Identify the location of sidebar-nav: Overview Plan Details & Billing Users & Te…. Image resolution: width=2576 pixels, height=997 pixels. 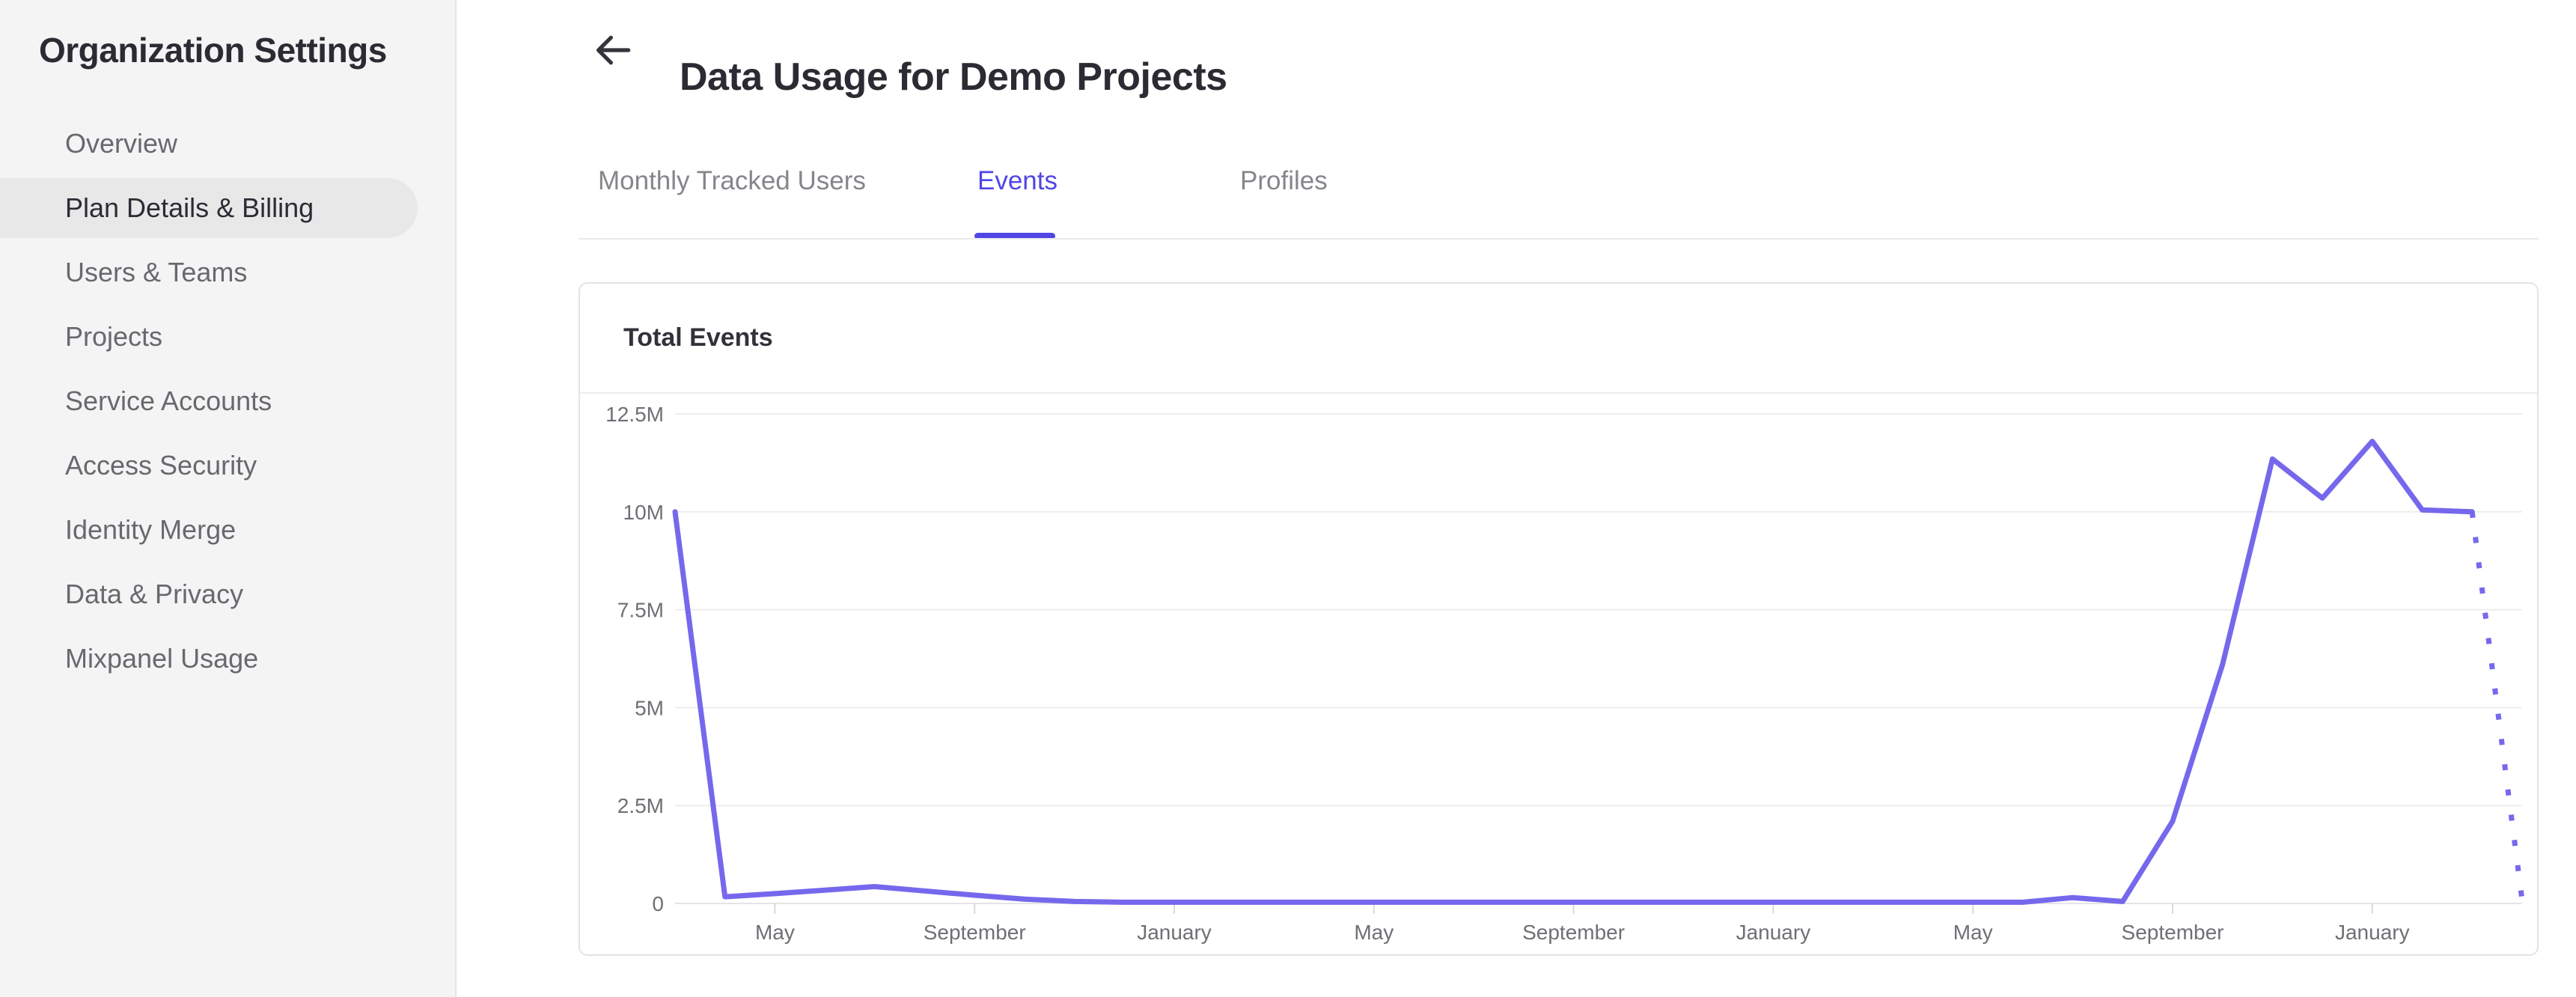
(228, 404).